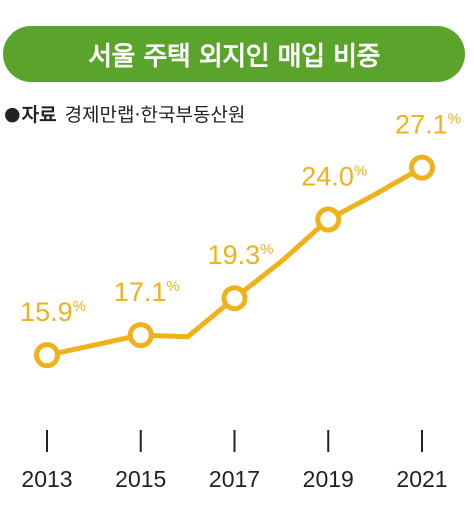 The width and height of the screenshot is (474, 529). What do you see at coordinates (147, 292) in the screenshot?
I see `data-label-2015: 17.1%` at bounding box center [147, 292].